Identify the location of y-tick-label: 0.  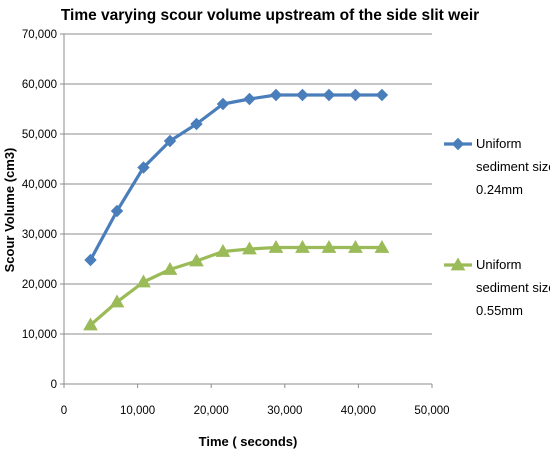
(54, 385).